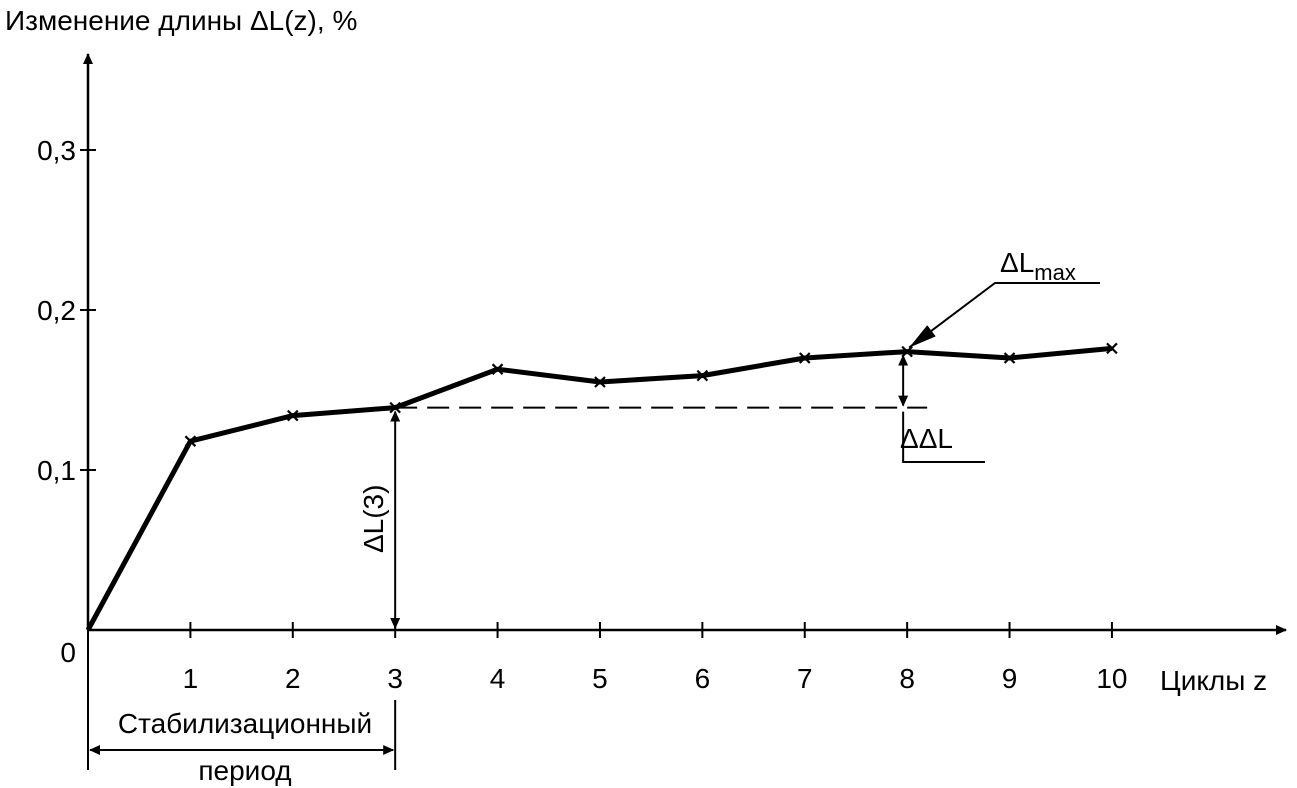  What do you see at coordinates (498, 678) in the screenshot?
I see `x-tick-label: 4` at bounding box center [498, 678].